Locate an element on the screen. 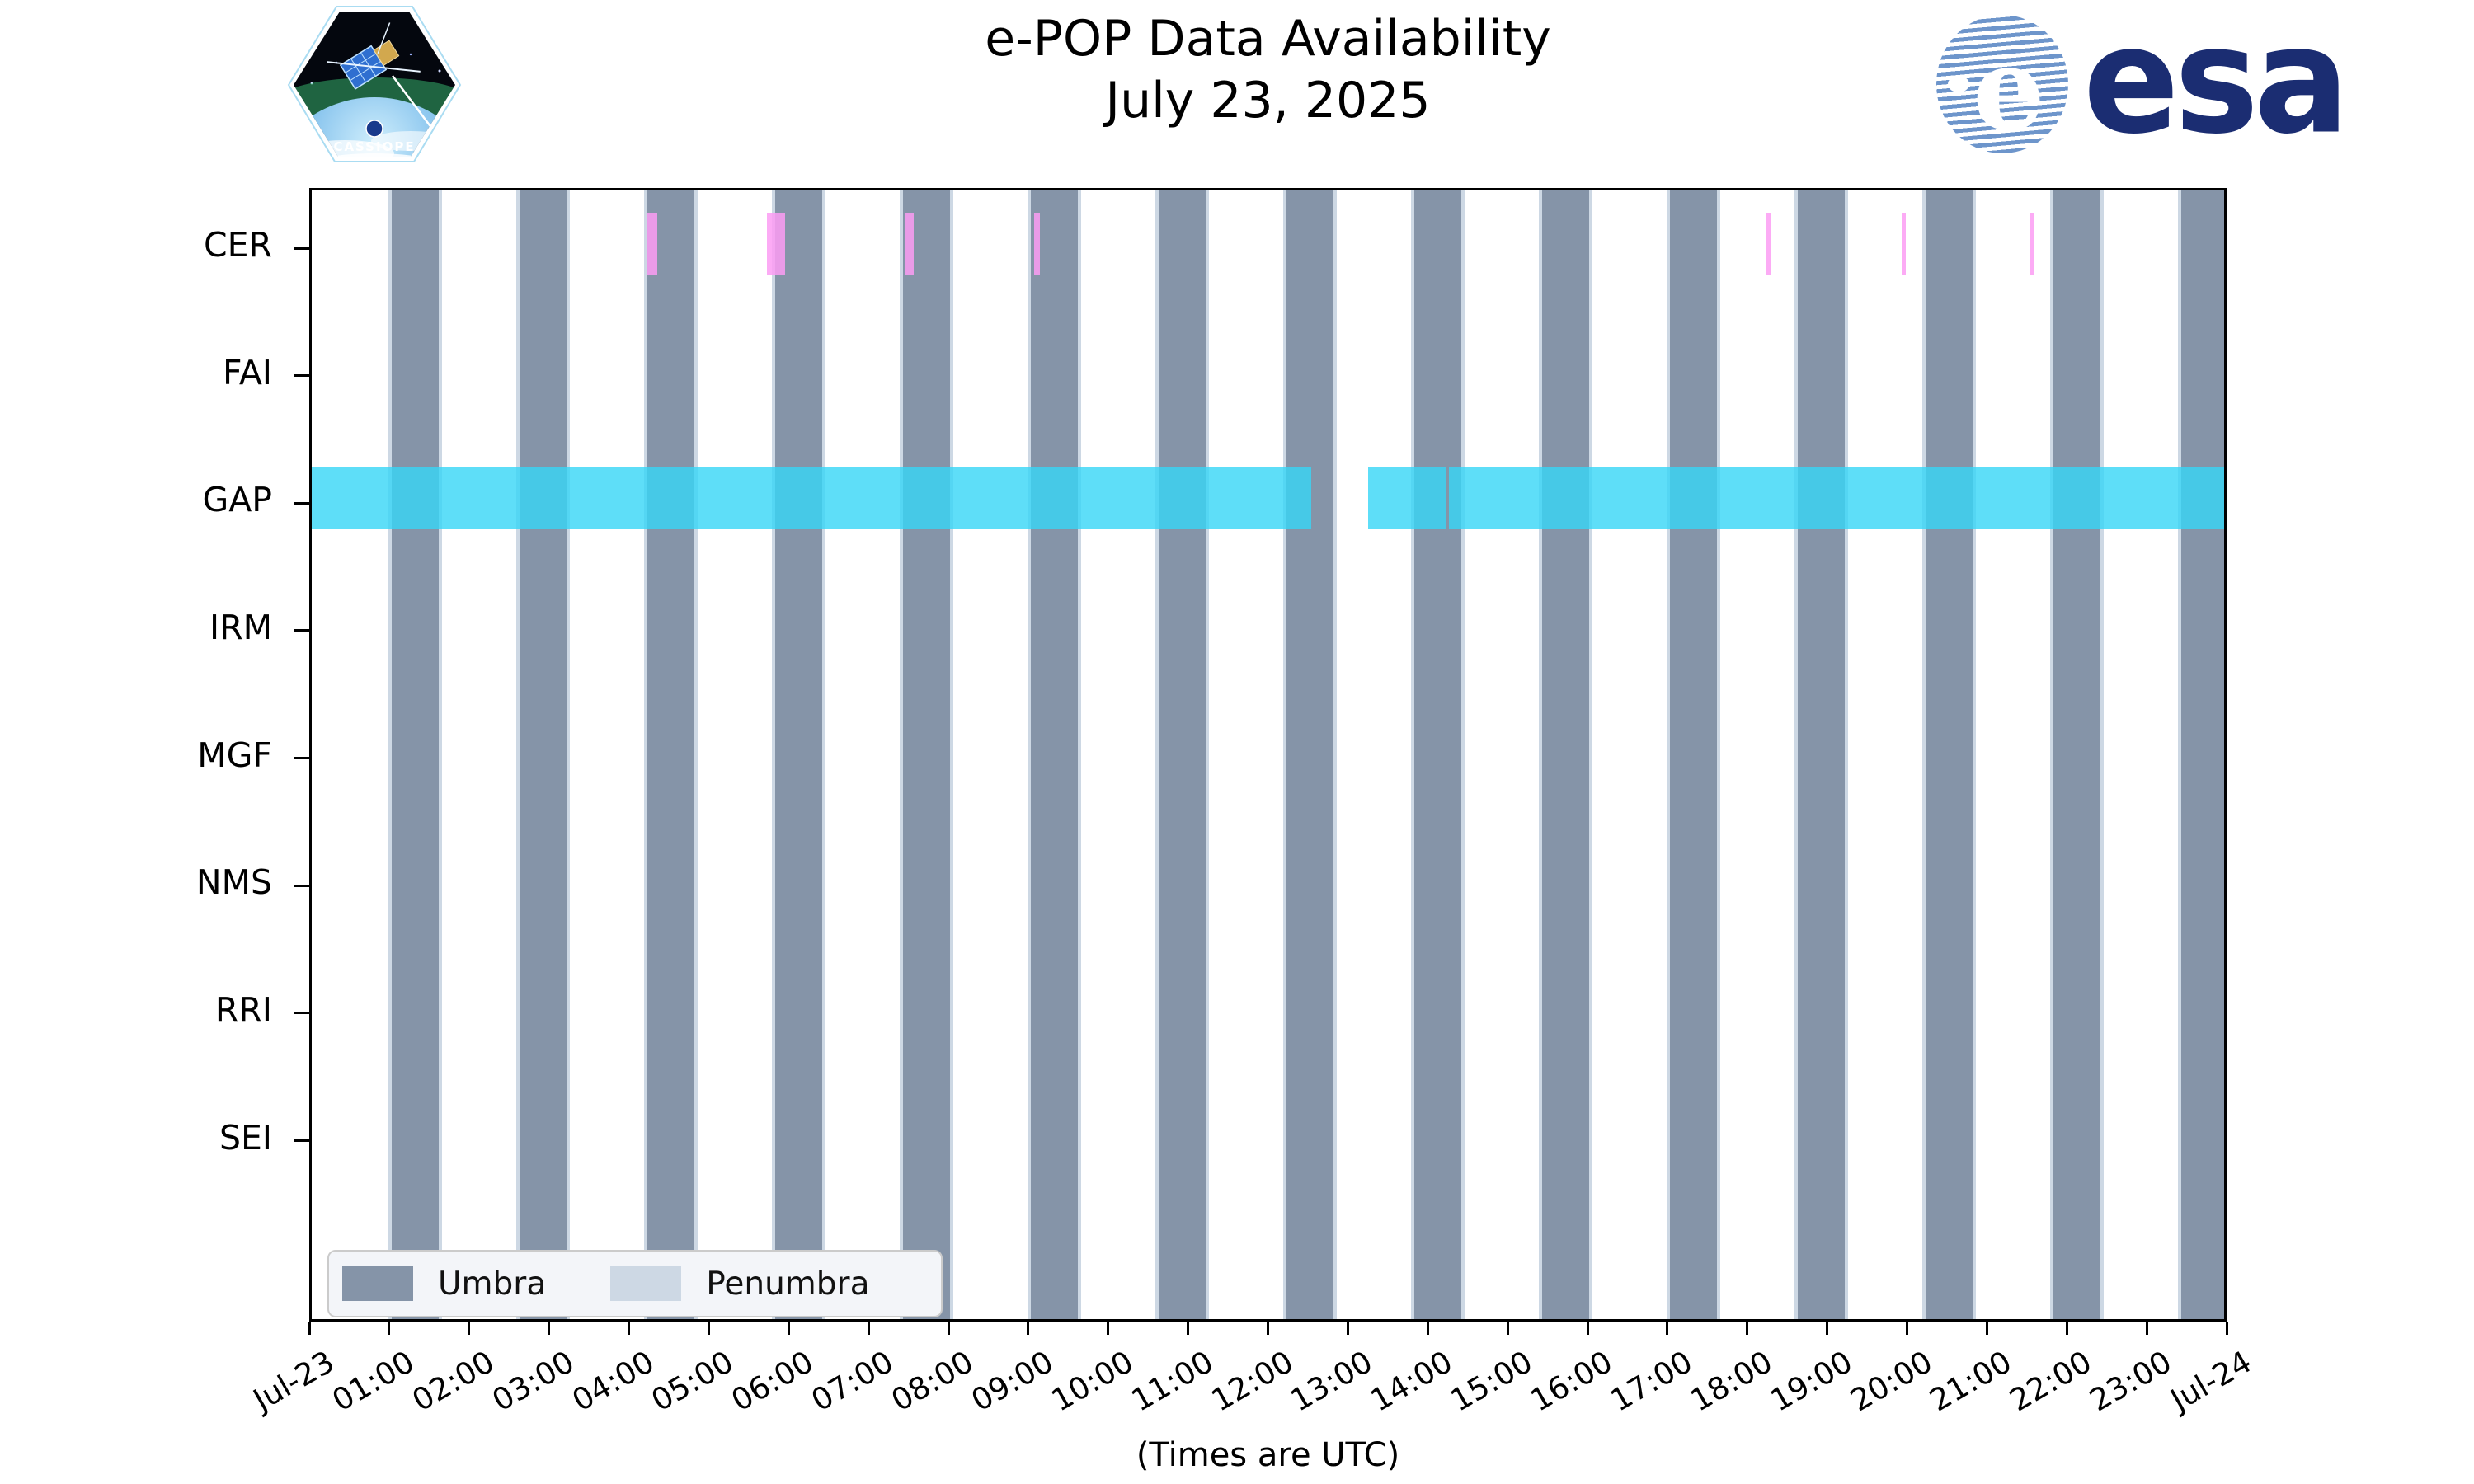  penumbra-legend-label: Penumbra is located at coordinates (788, 1284).